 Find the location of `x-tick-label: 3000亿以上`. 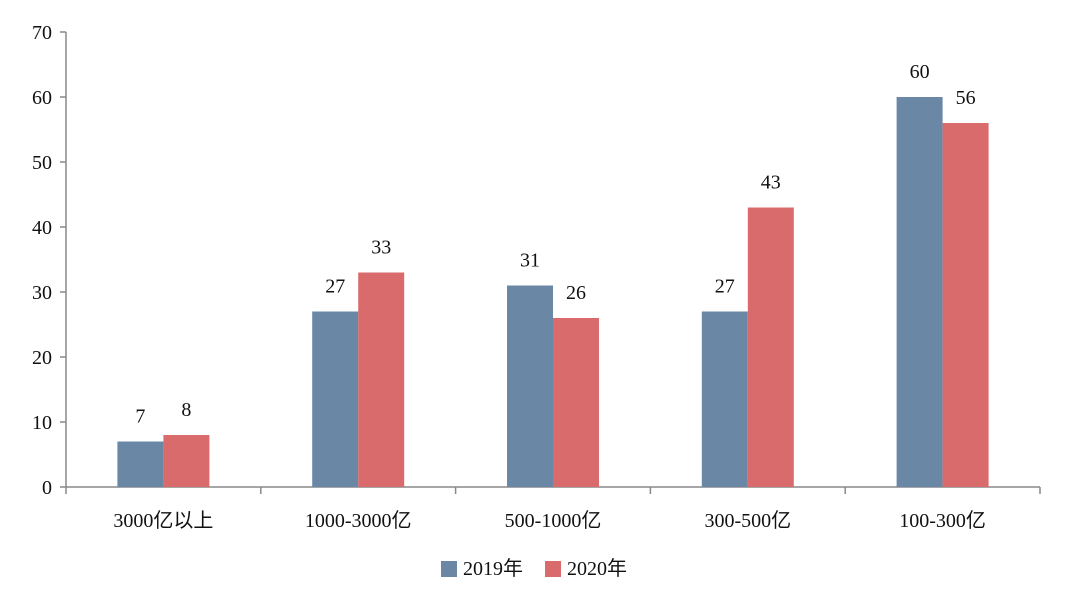

x-tick-label: 3000亿以上 is located at coordinates (163, 520).